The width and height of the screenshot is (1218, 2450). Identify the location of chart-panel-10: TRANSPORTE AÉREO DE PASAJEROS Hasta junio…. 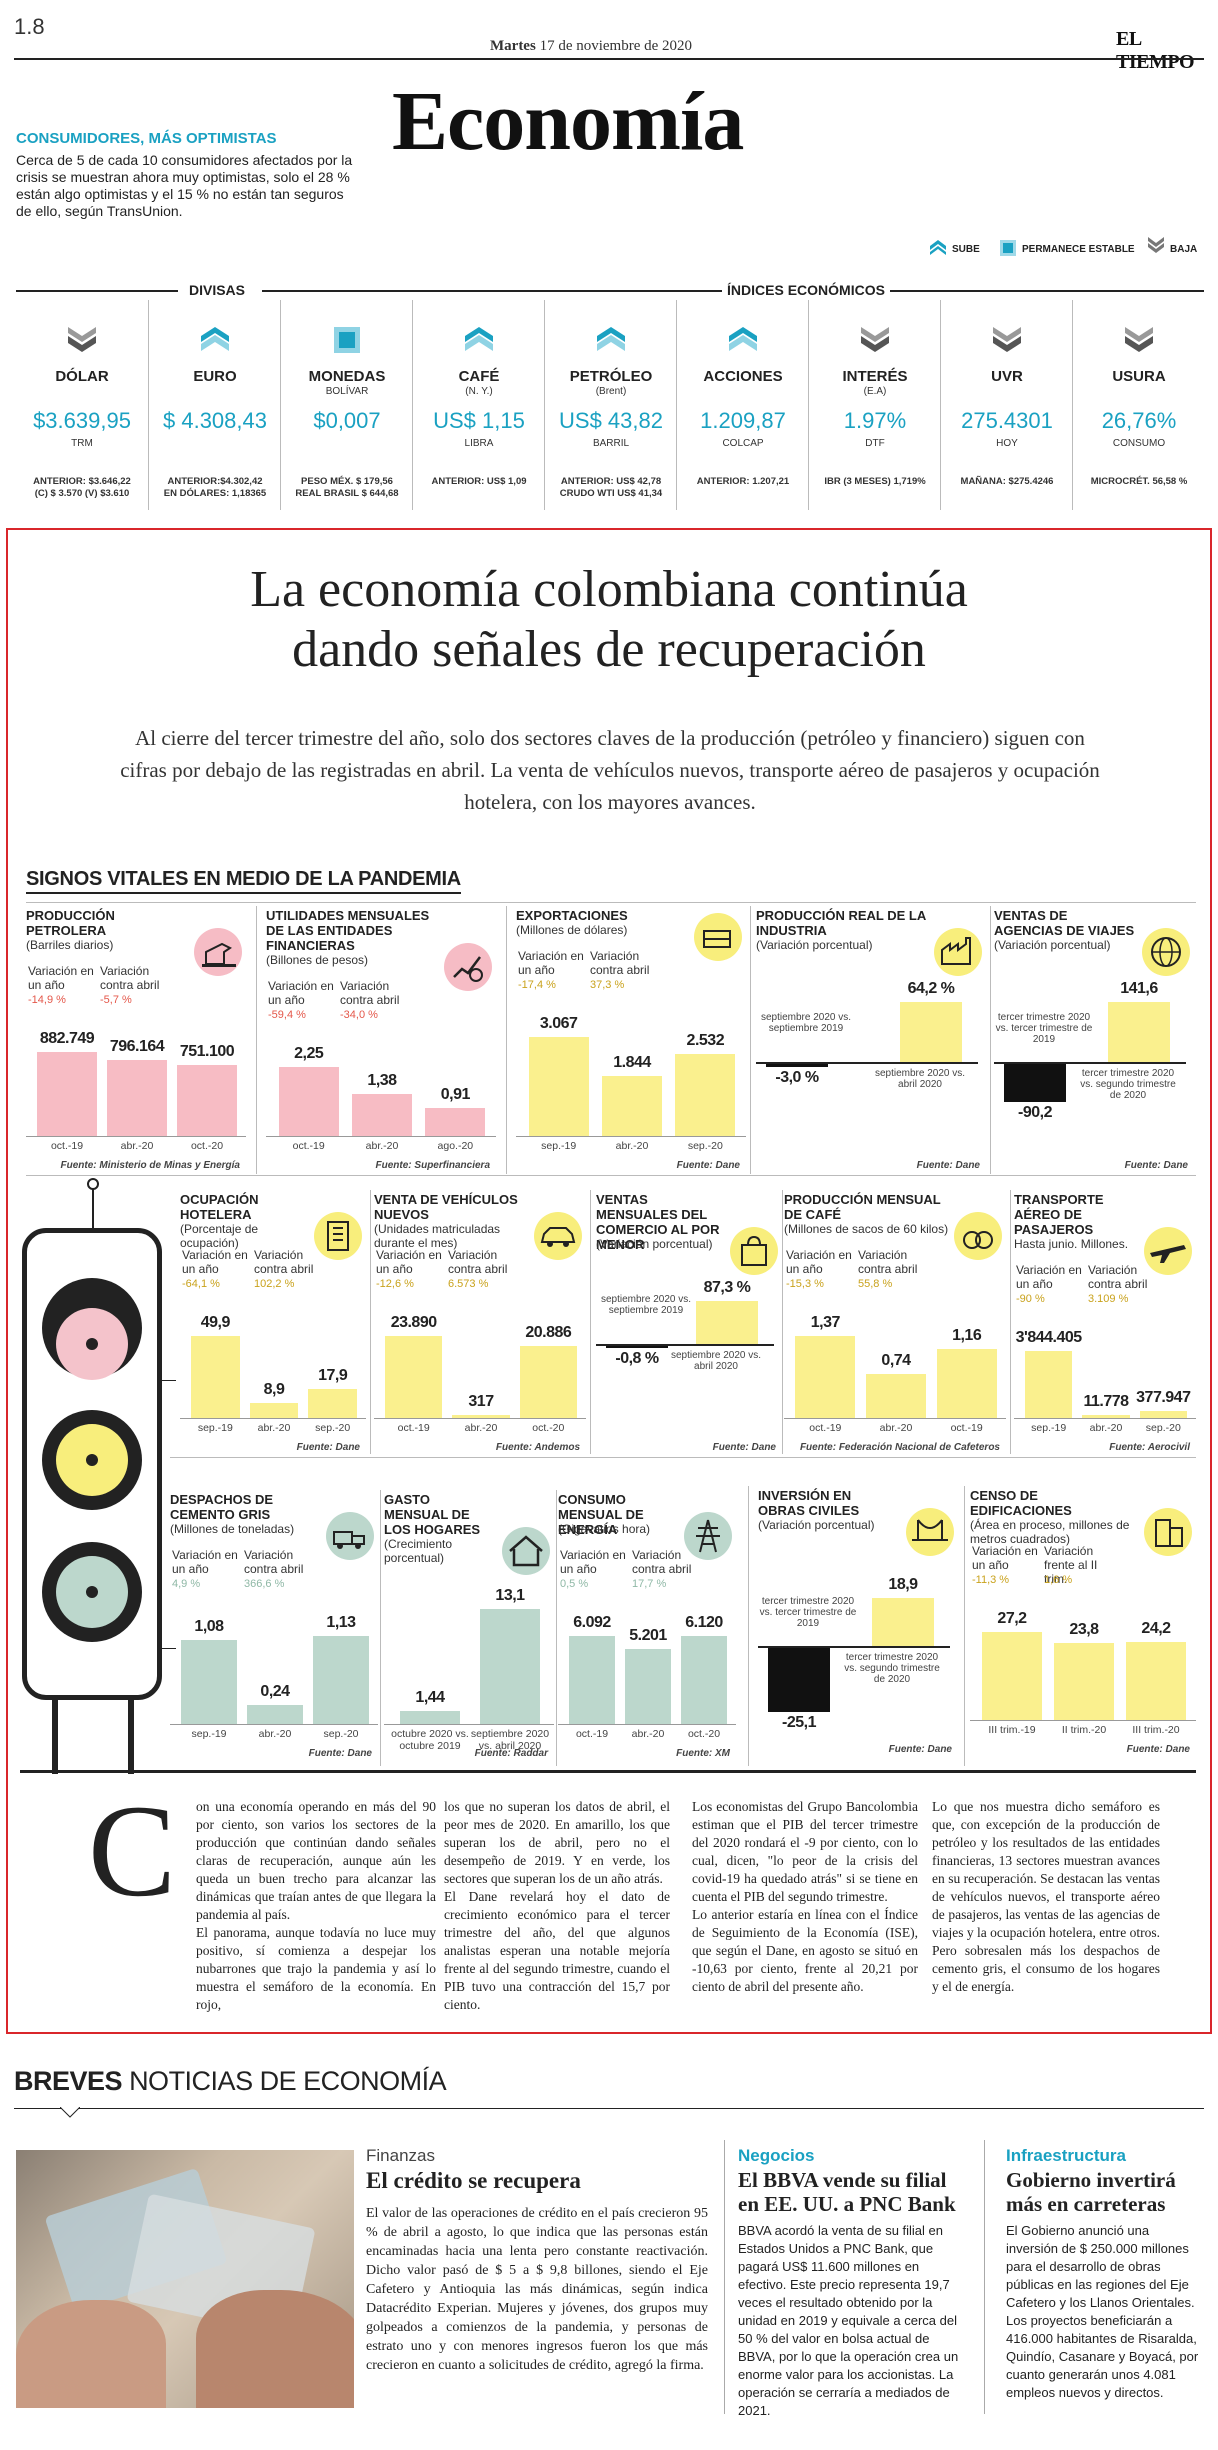
(1105, 1323).